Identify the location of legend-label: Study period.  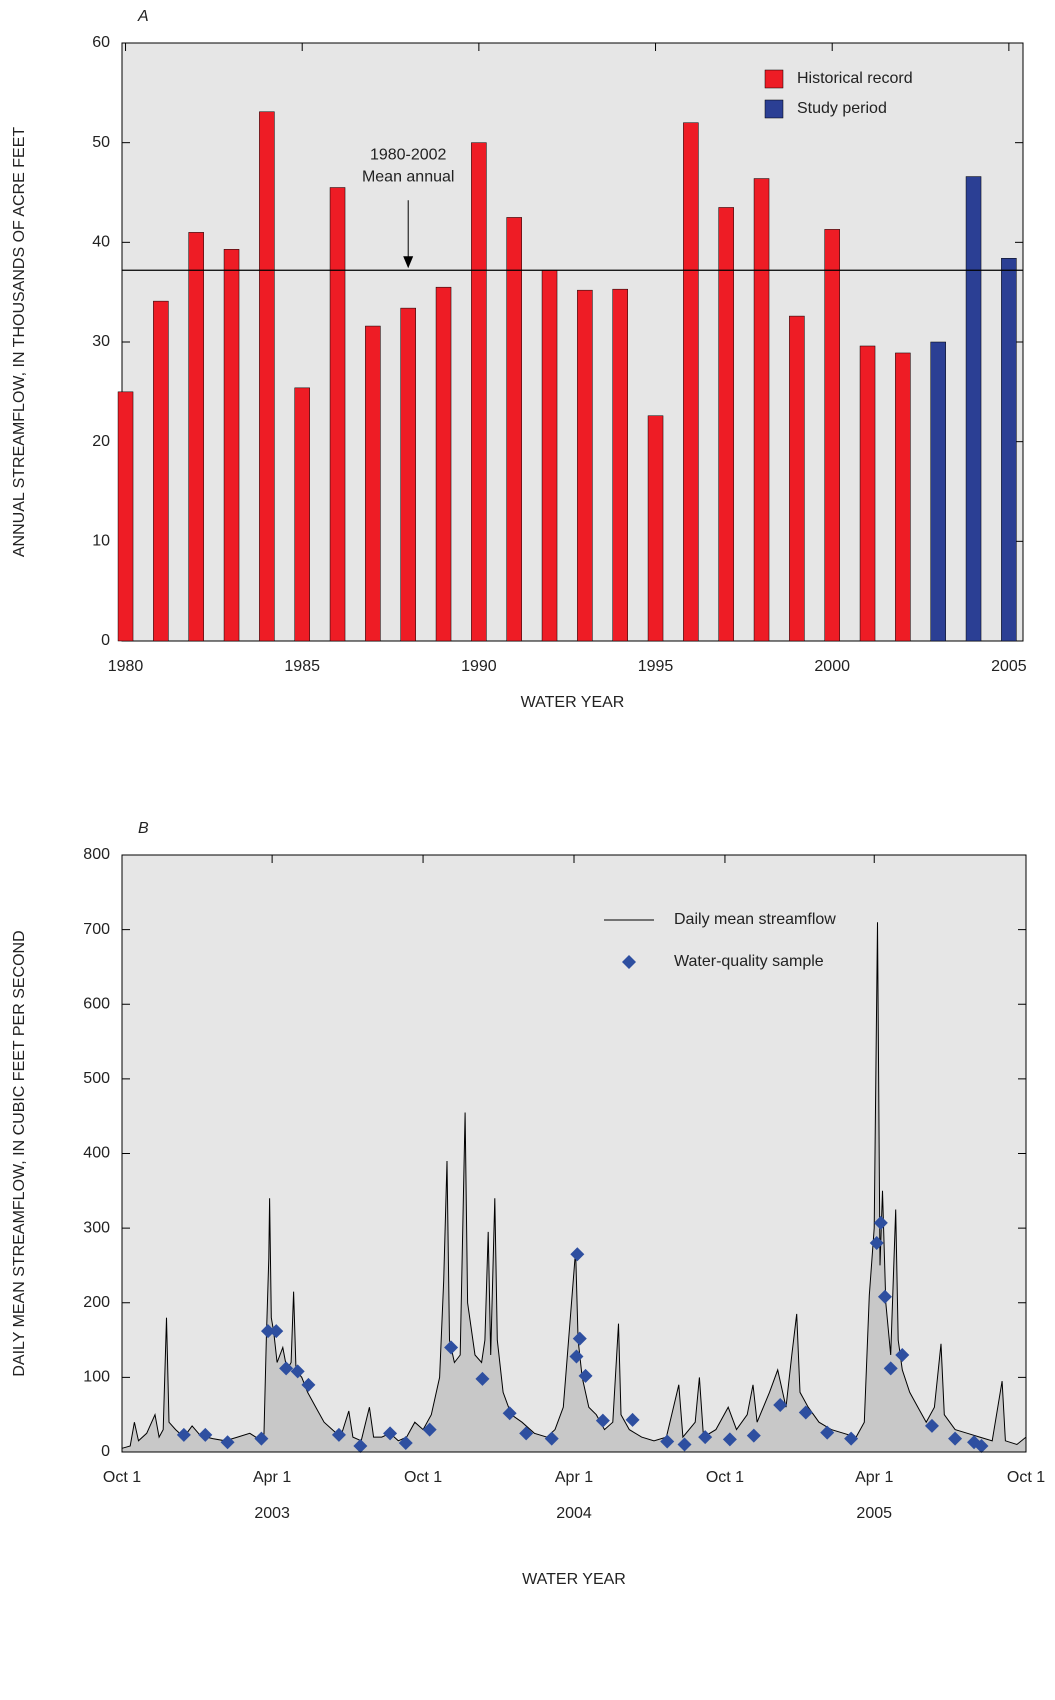
(842, 108).